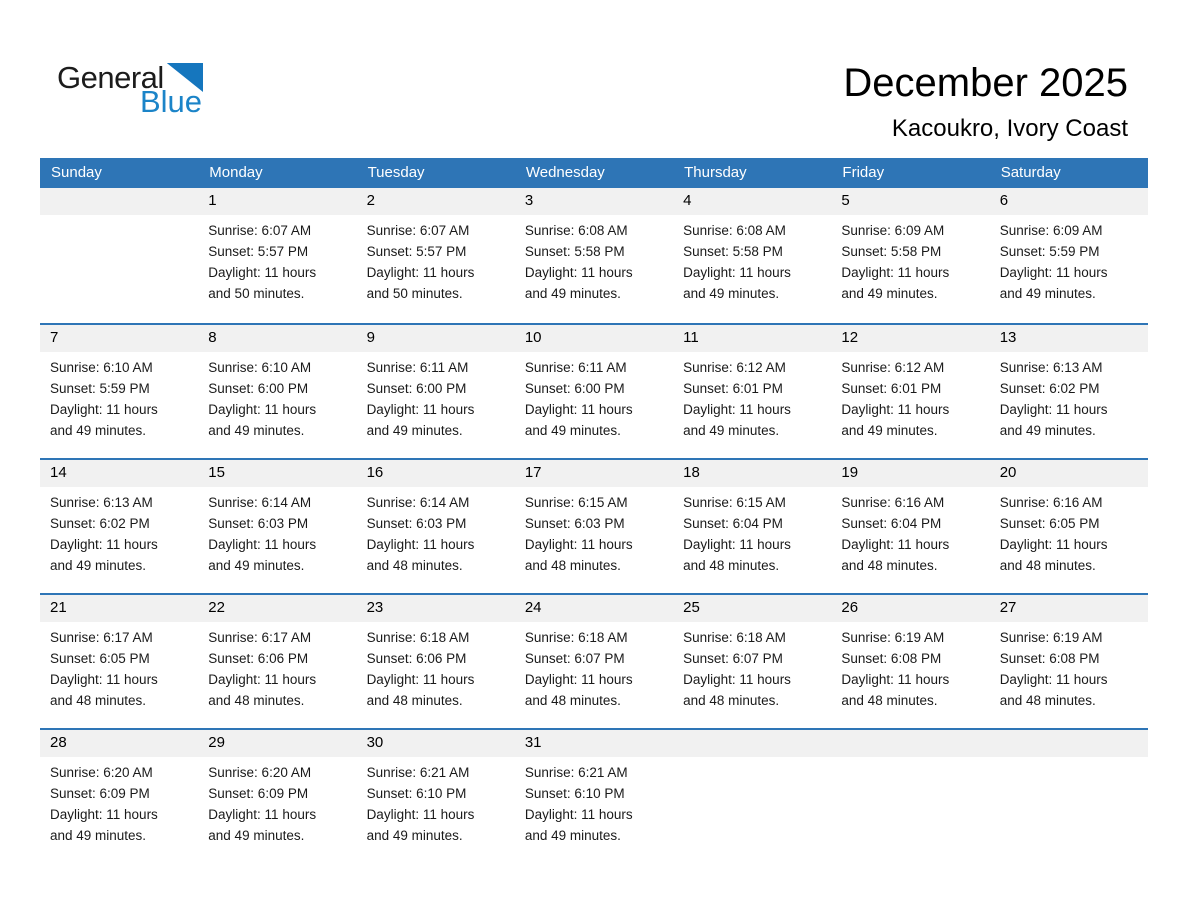 This screenshot has width=1188, height=918. Describe the element at coordinates (1051, 502) in the screenshot. I see `sunrise-text: Sunrise: 6:16 AM` at that location.